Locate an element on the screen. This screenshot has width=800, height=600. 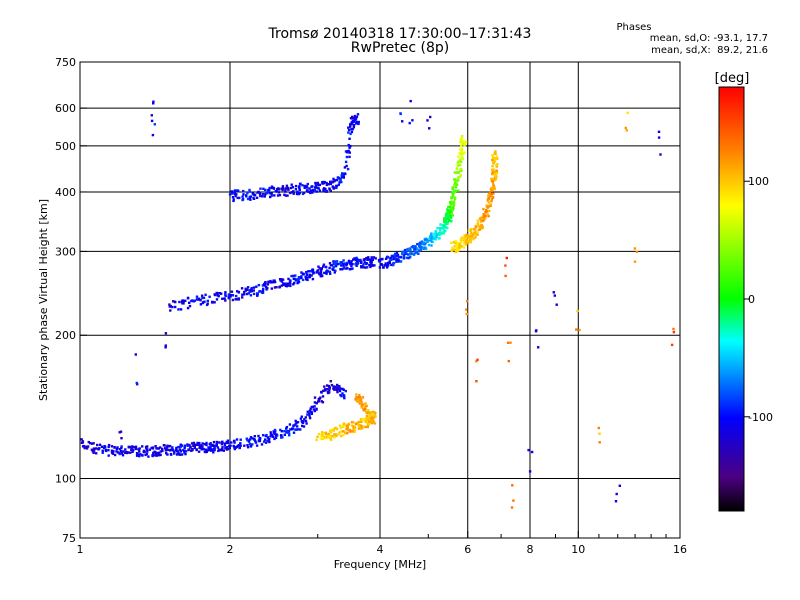
colorbar is located at coordinates (731, 299).